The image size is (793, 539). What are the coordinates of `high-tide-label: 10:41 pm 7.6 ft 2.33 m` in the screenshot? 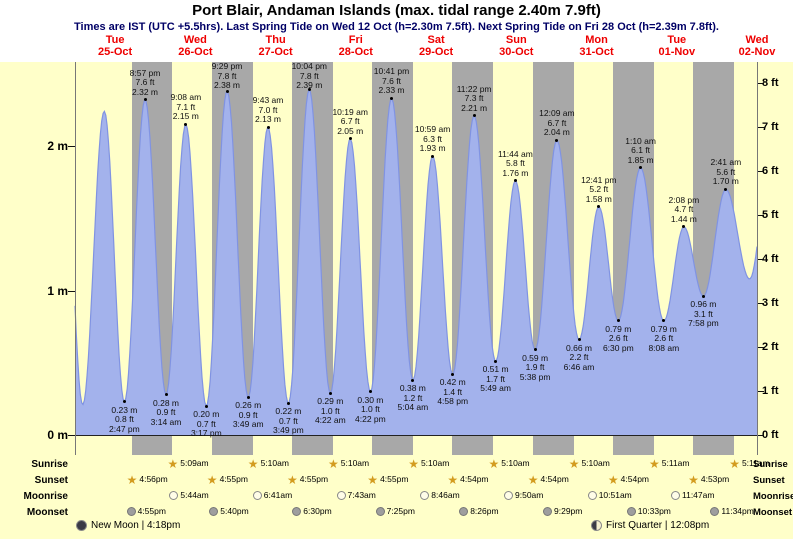 It's located at (392, 81).